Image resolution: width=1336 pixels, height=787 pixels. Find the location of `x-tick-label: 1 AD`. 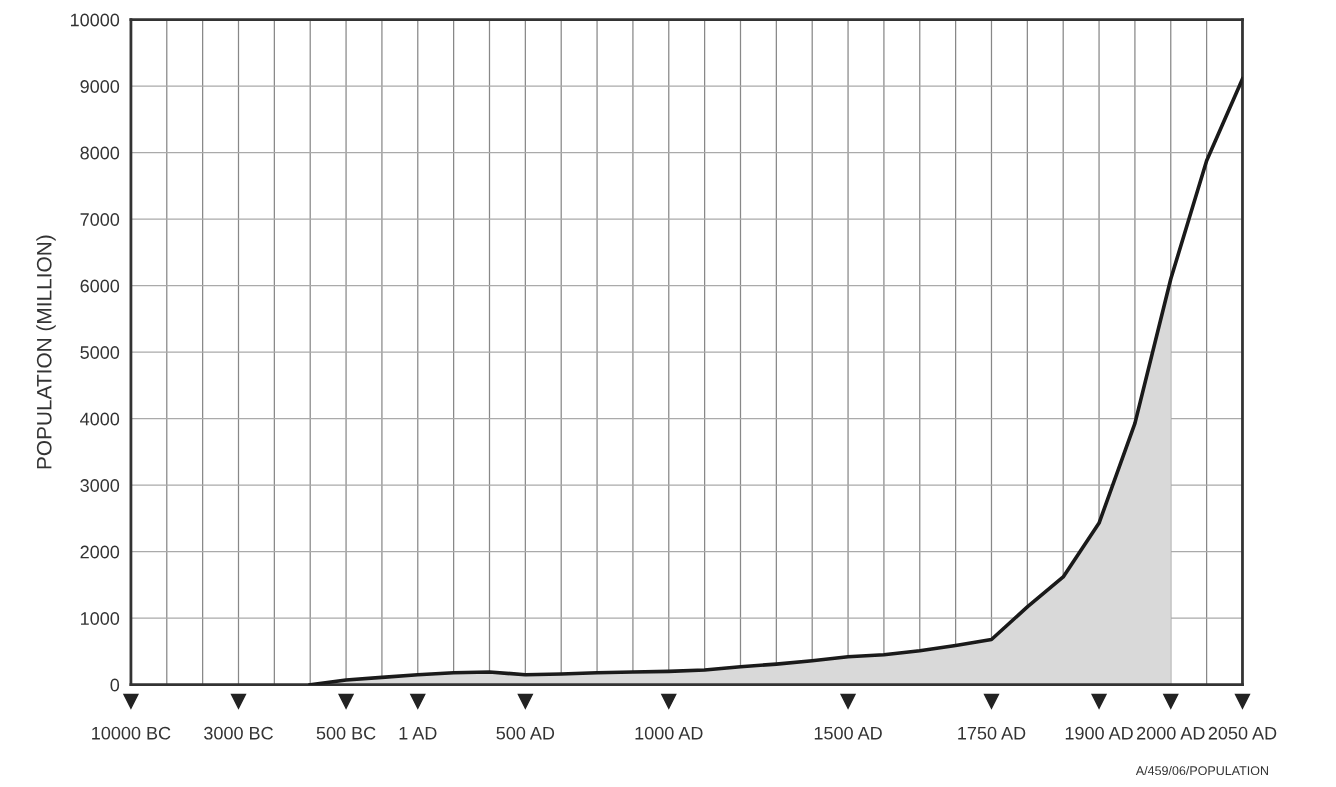

x-tick-label: 1 AD is located at coordinates (418, 733).